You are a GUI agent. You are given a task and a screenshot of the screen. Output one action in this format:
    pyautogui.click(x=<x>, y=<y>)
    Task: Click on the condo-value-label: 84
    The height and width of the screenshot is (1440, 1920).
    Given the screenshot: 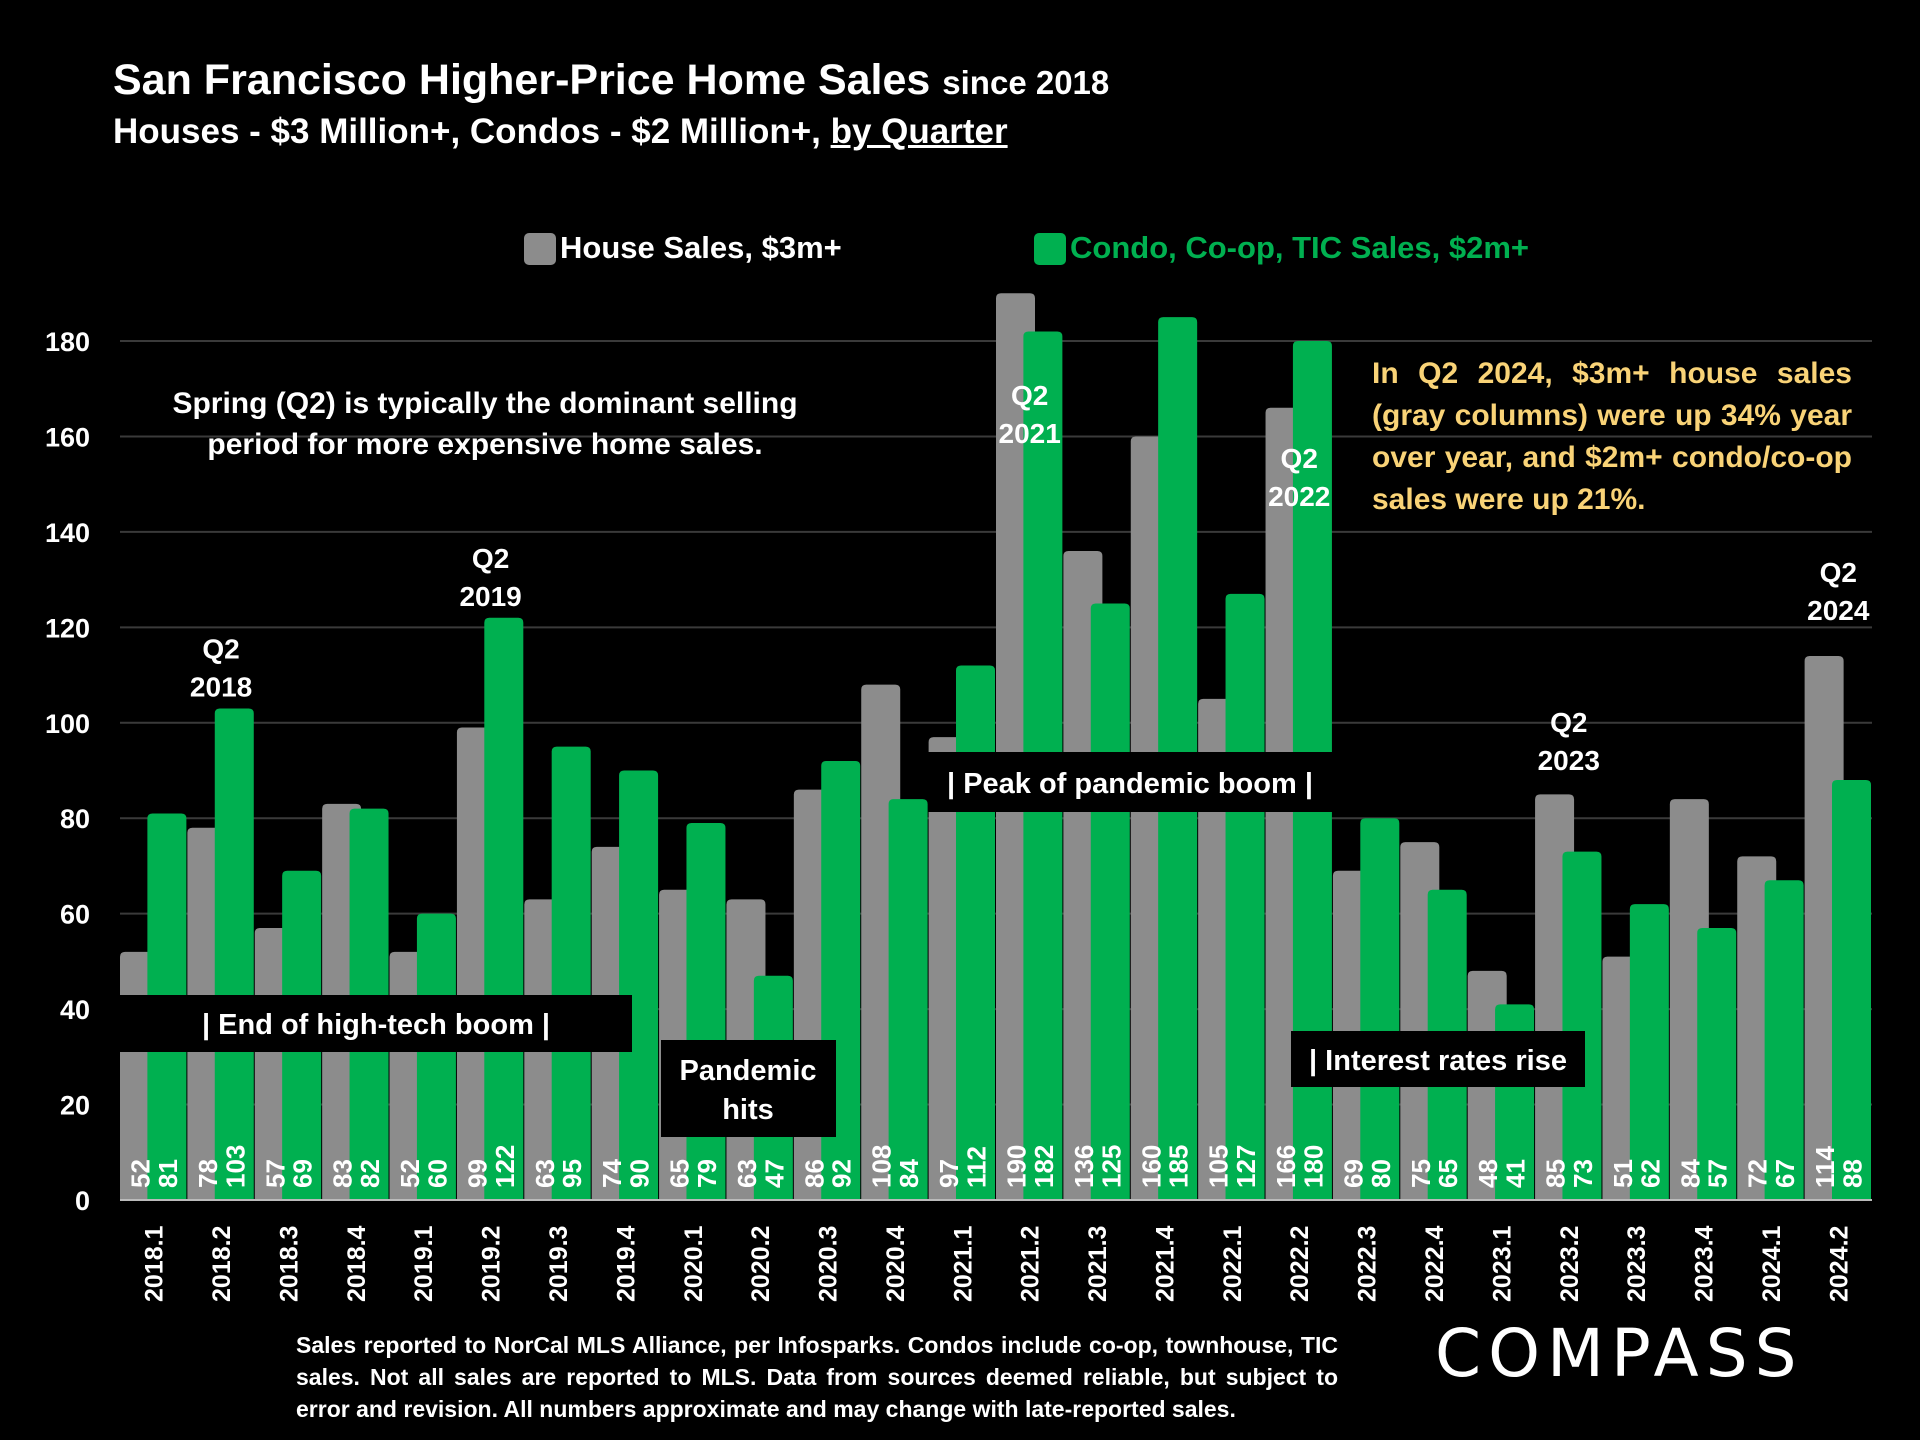 What is the action you would take?
    pyautogui.click(x=909, y=1173)
    